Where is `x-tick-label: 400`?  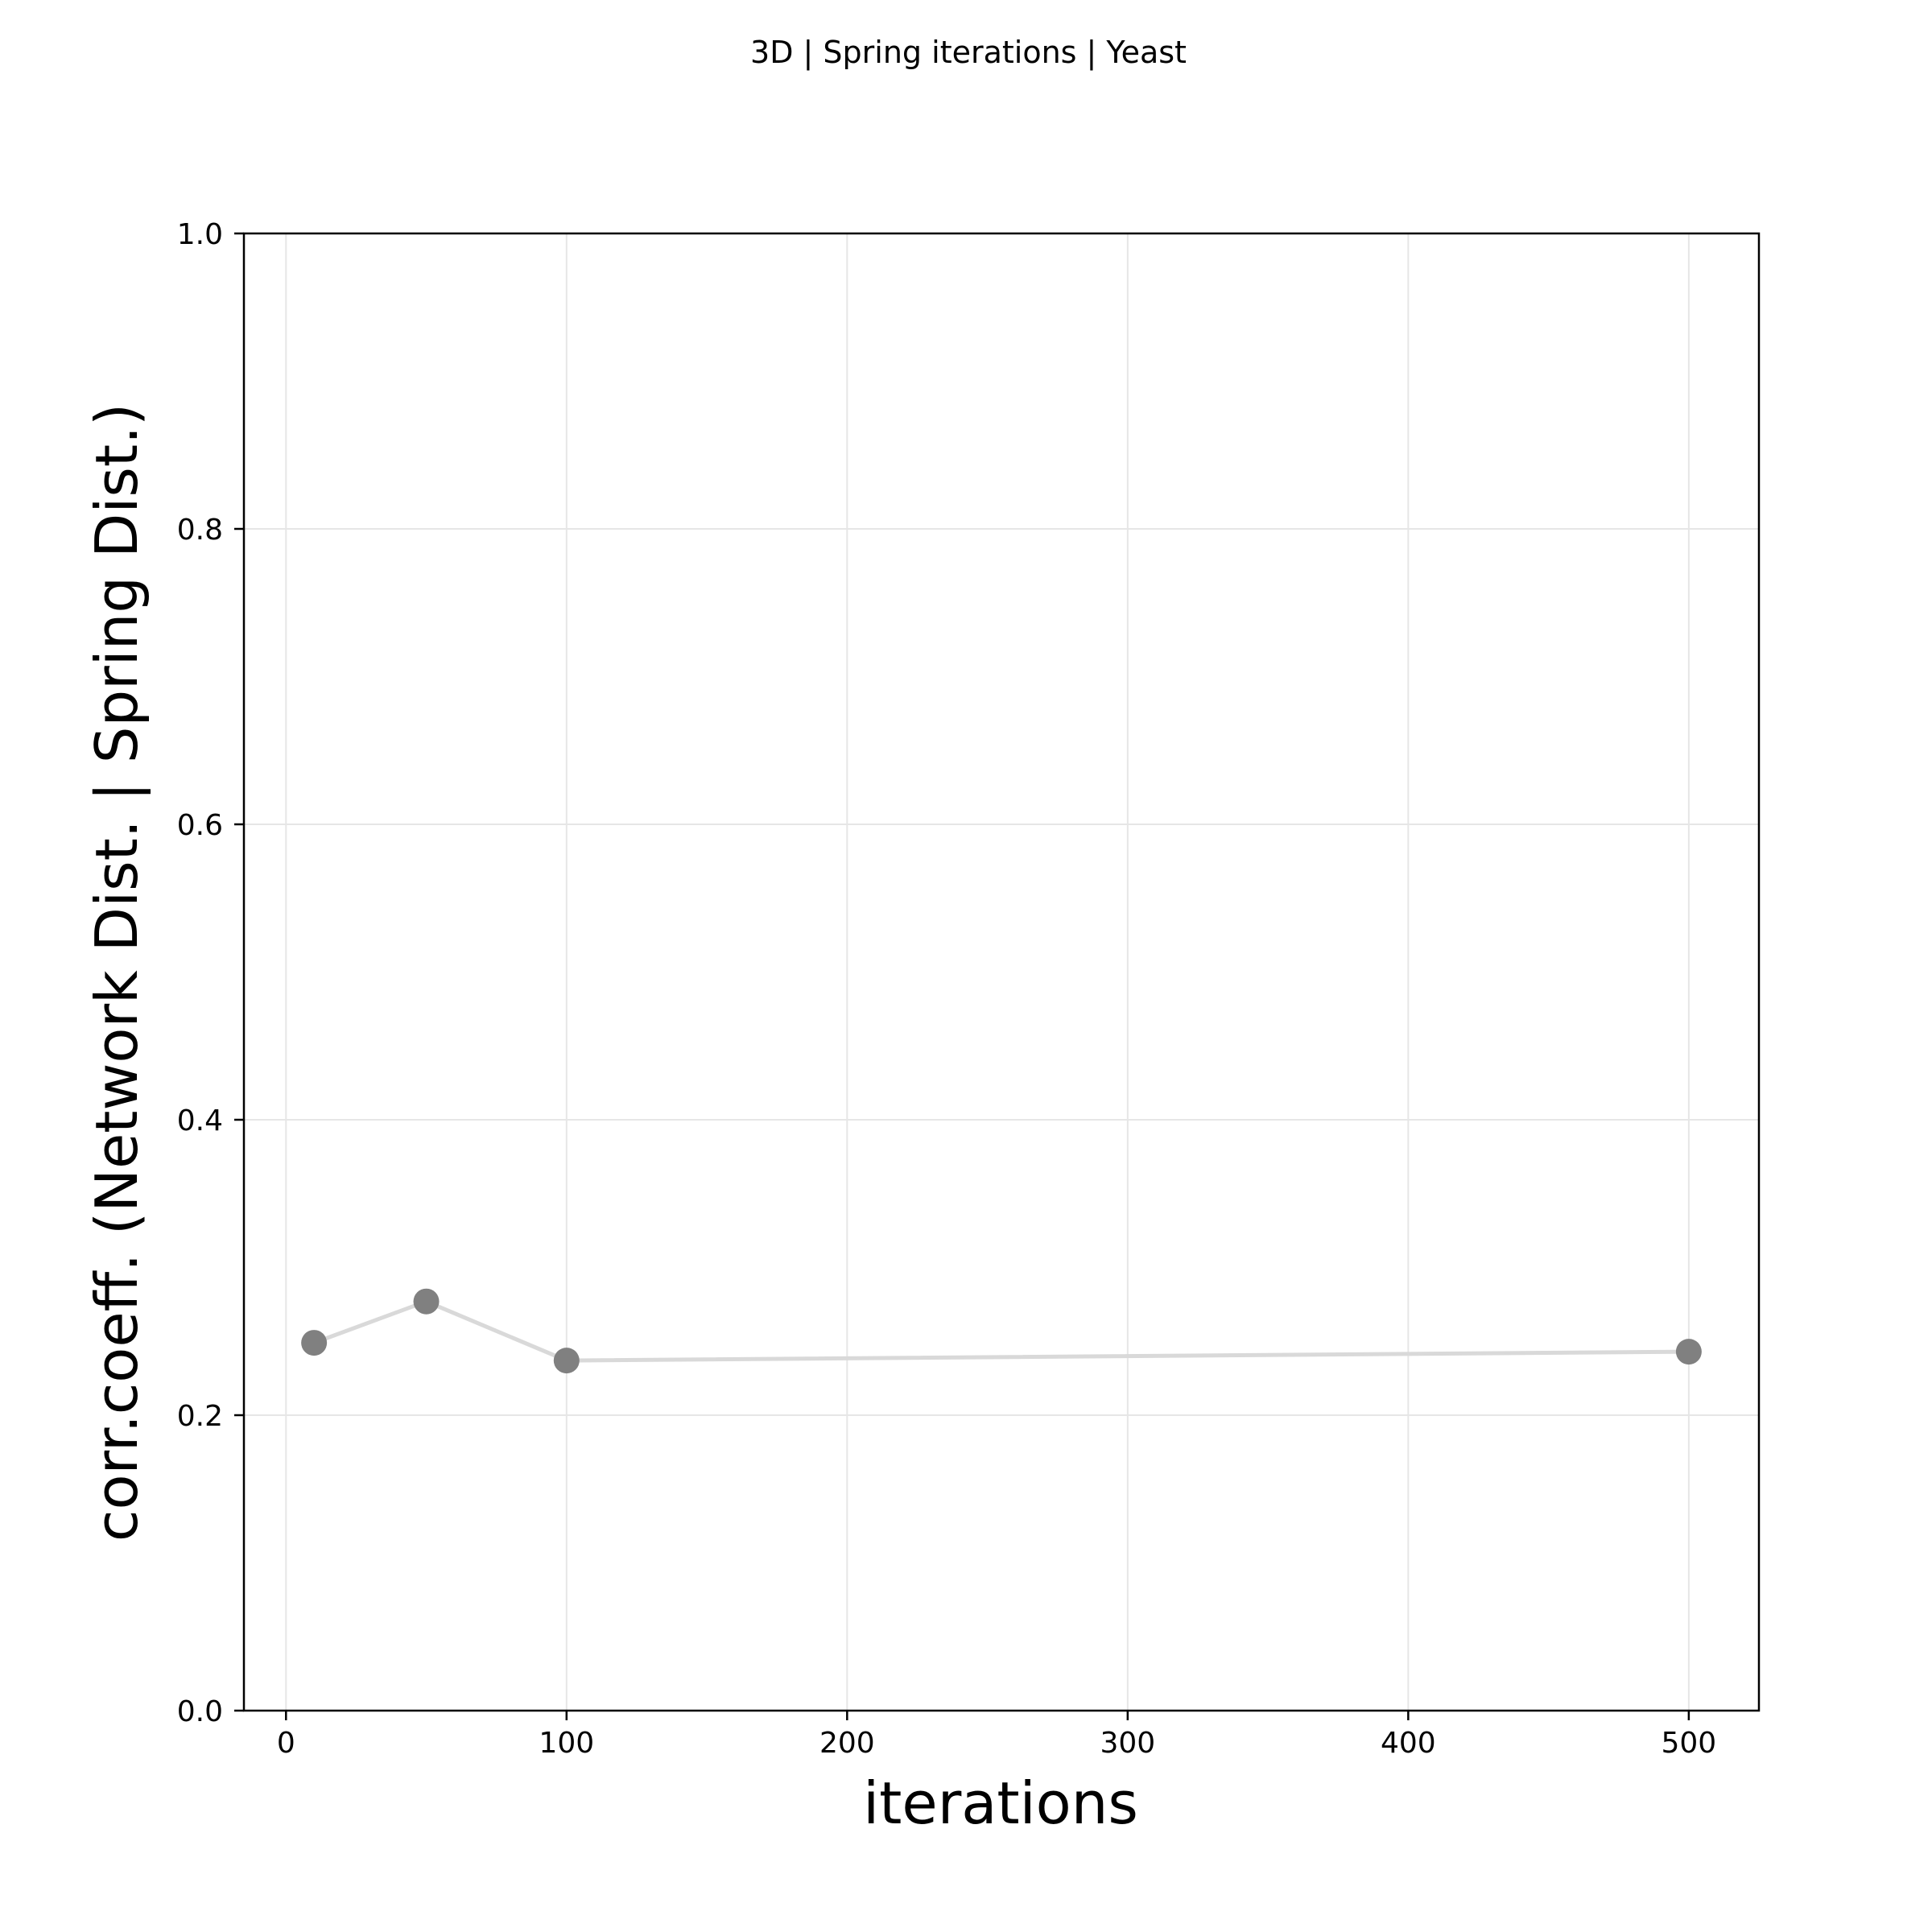 x-tick-label: 400 is located at coordinates (1408, 1743).